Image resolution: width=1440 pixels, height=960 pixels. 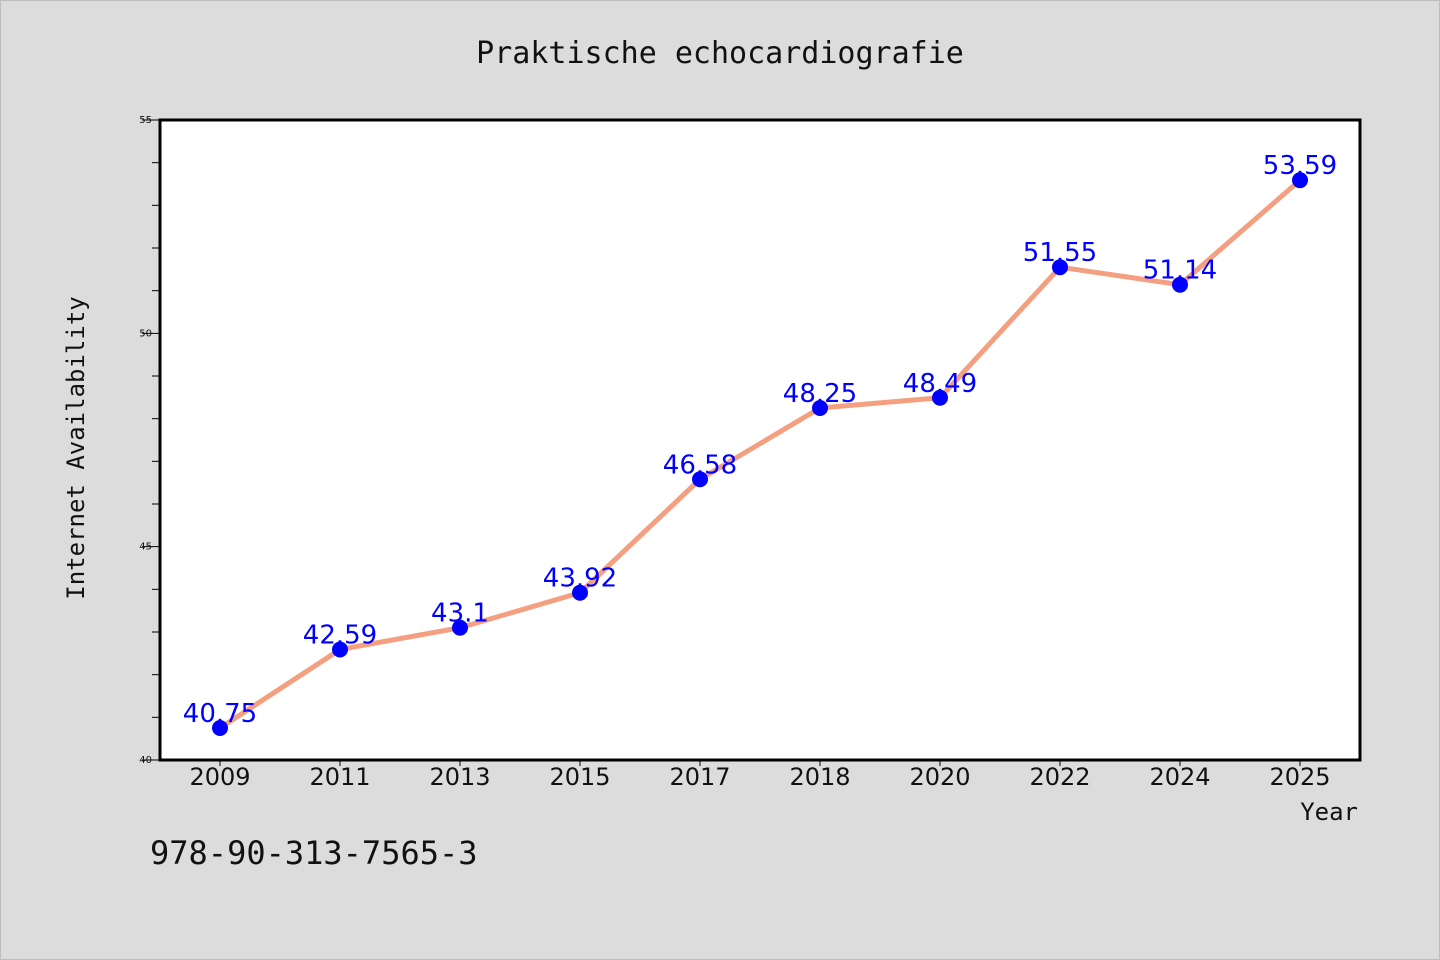 I want to click on x-tick-label: 2013, so click(x=459, y=777).